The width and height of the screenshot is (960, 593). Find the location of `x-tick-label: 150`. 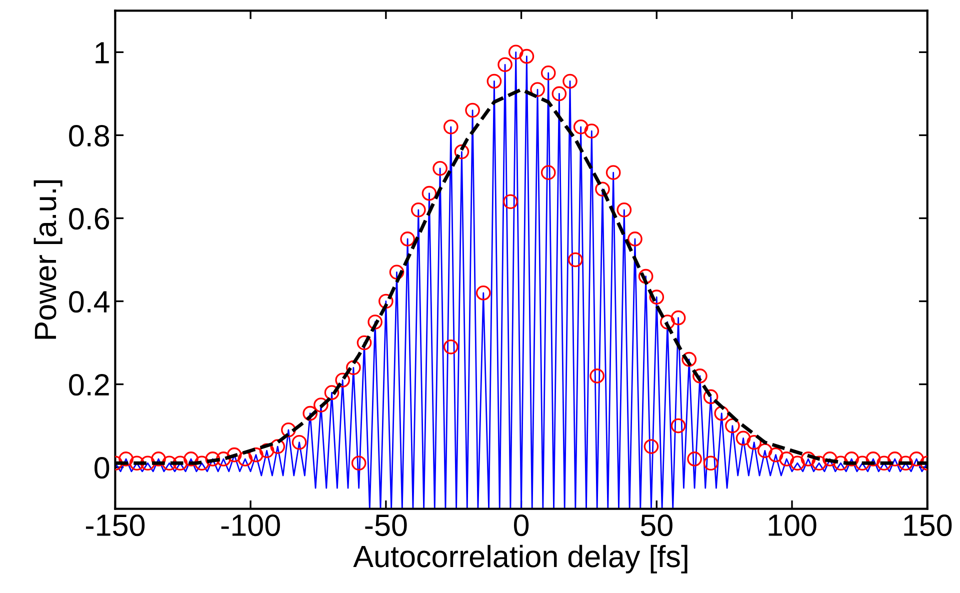

x-tick-label: 150 is located at coordinates (928, 525).